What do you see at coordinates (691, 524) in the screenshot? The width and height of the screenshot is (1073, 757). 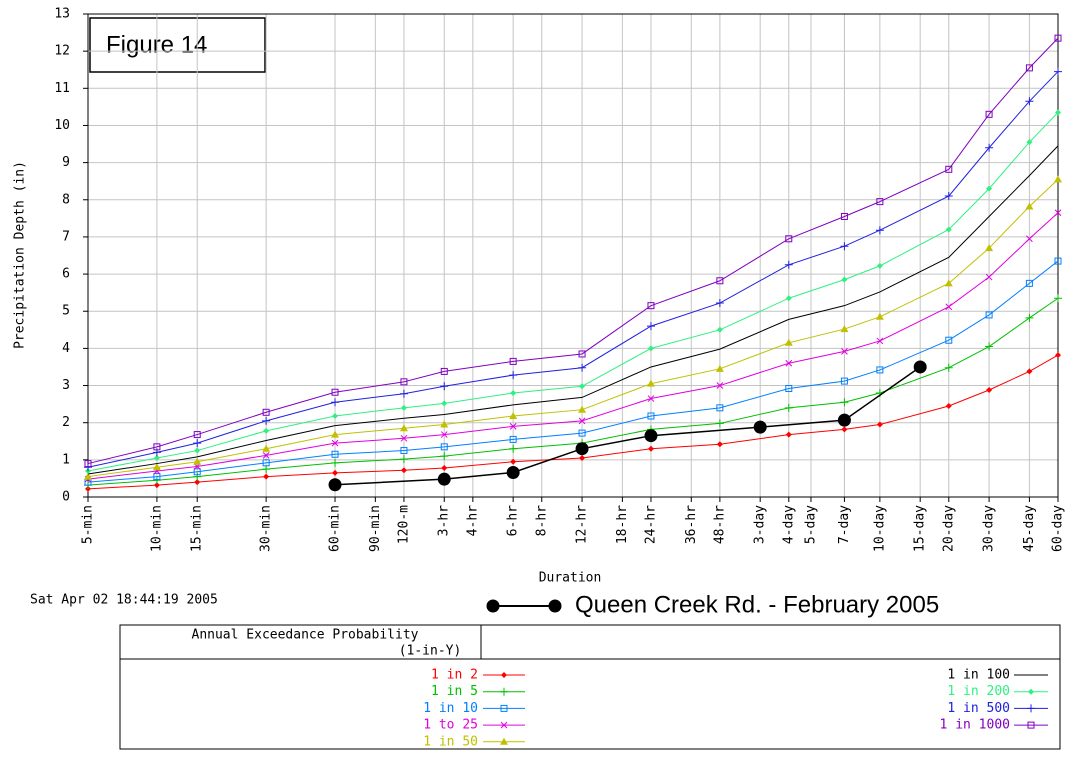 I see `x-tick-label: 36-hr` at bounding box center [691, 524].